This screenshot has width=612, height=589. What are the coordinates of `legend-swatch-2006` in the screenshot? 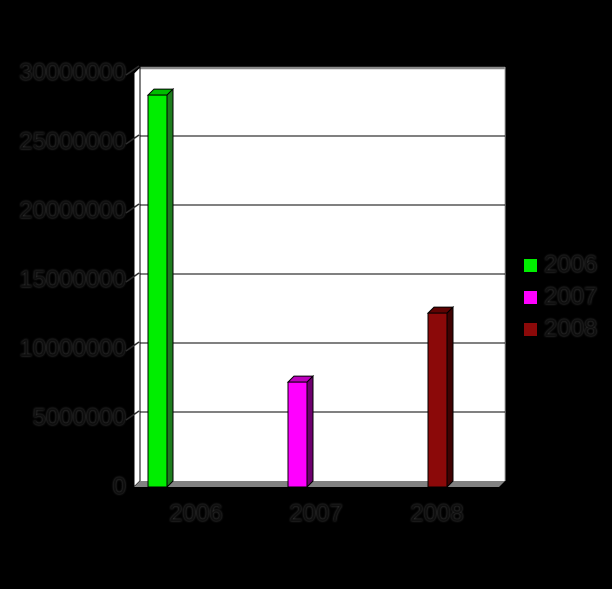 It's located at (530, 265).